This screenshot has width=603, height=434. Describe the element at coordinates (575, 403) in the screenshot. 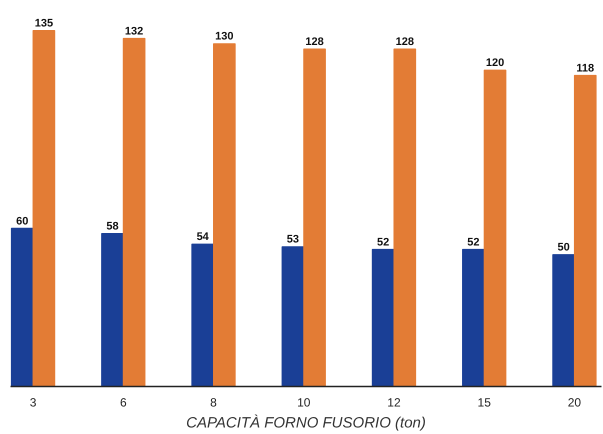

I see `x-tick-label: 20` at that location.